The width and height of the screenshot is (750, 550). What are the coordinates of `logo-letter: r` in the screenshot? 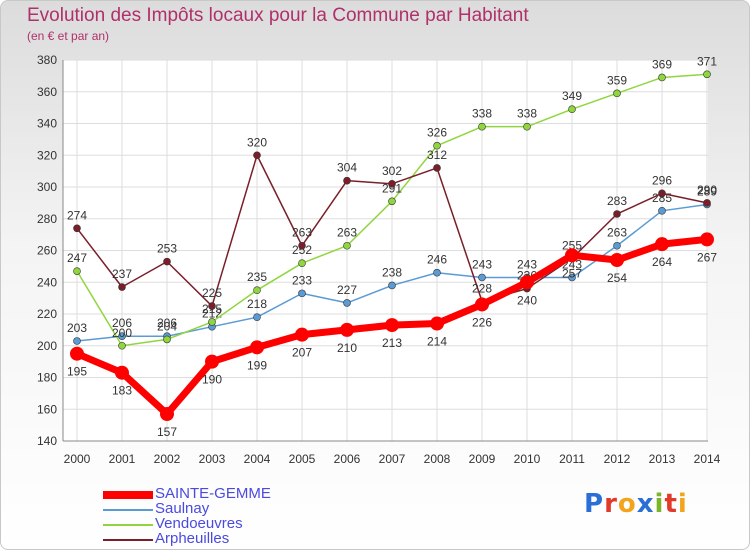 It's located at (611, 504).